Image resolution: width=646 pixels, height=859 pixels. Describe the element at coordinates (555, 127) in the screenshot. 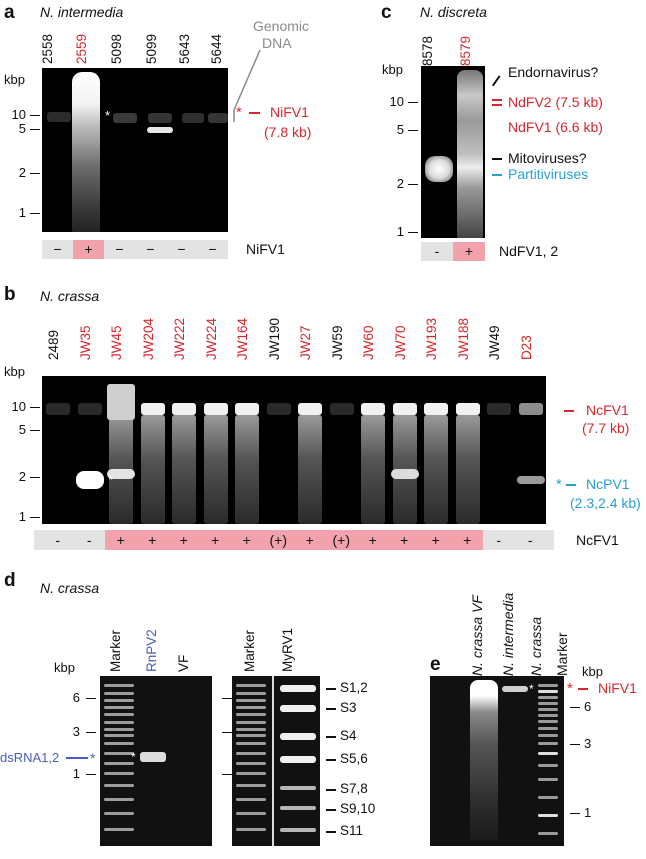

I see `ndfv1-label: NdFV1 (6.6 kb)` at that location.